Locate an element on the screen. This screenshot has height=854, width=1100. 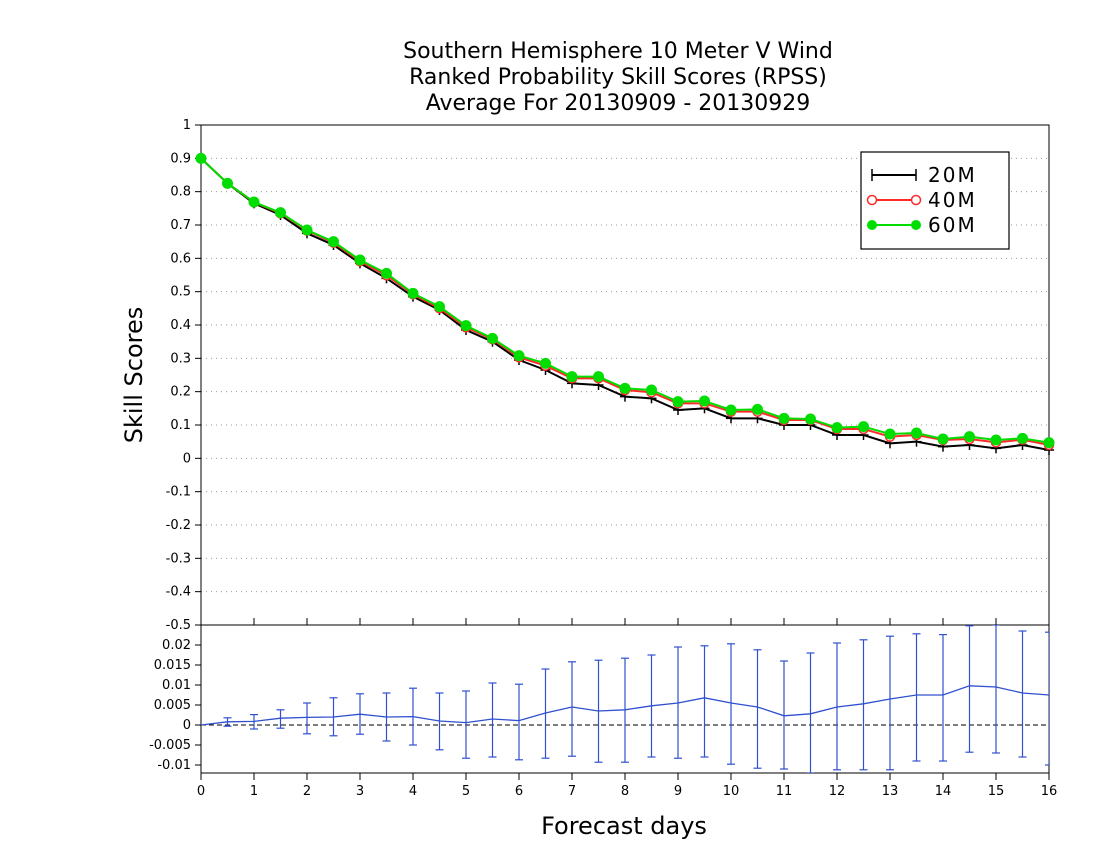
y-tick-label-upper: 1 is located at coordinates (187, 125).